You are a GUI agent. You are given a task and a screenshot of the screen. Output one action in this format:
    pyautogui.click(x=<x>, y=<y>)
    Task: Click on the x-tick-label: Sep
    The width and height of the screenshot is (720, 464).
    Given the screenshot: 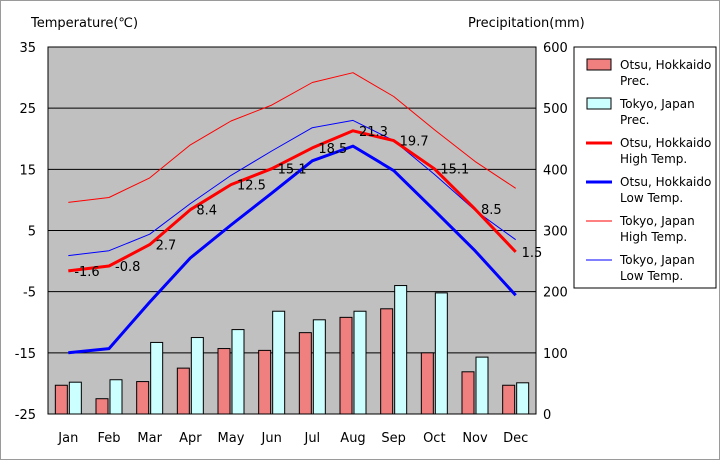 What is the action you would take?
    pyautogui.click(x=393, y=438)
    